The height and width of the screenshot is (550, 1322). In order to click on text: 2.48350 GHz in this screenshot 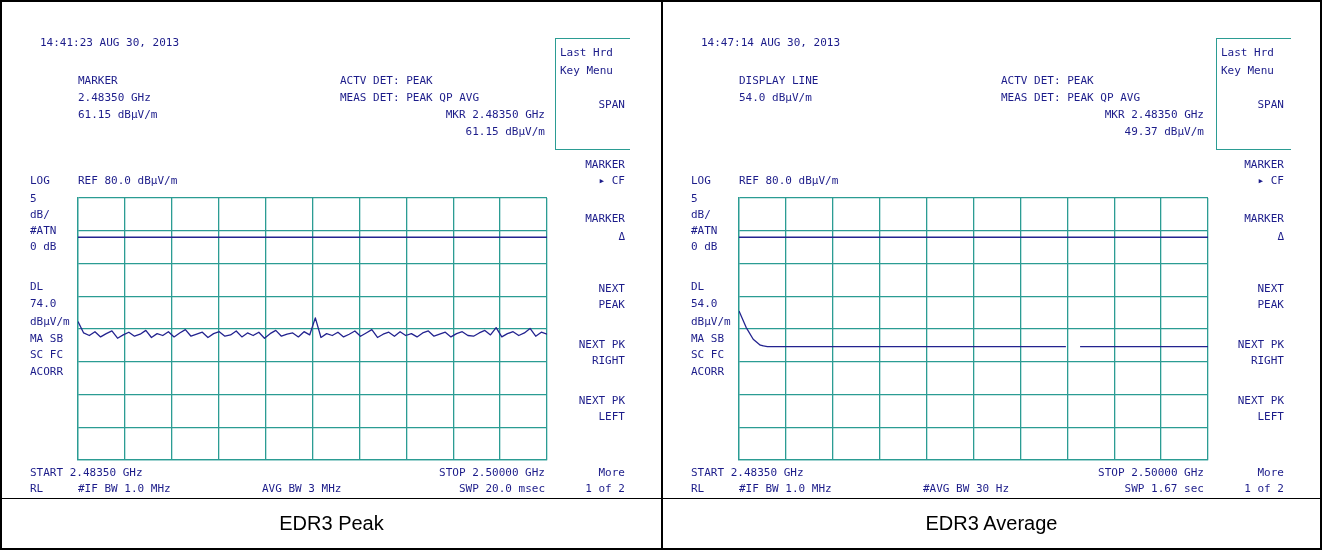, I will do `click(114, 97)`.